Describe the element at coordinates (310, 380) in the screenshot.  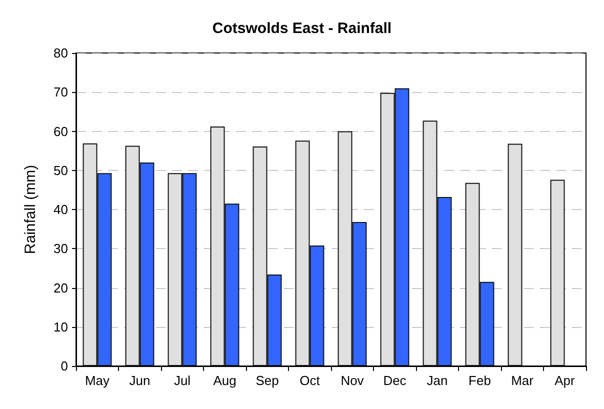
I see `x-tick-label: Oct` at that location.